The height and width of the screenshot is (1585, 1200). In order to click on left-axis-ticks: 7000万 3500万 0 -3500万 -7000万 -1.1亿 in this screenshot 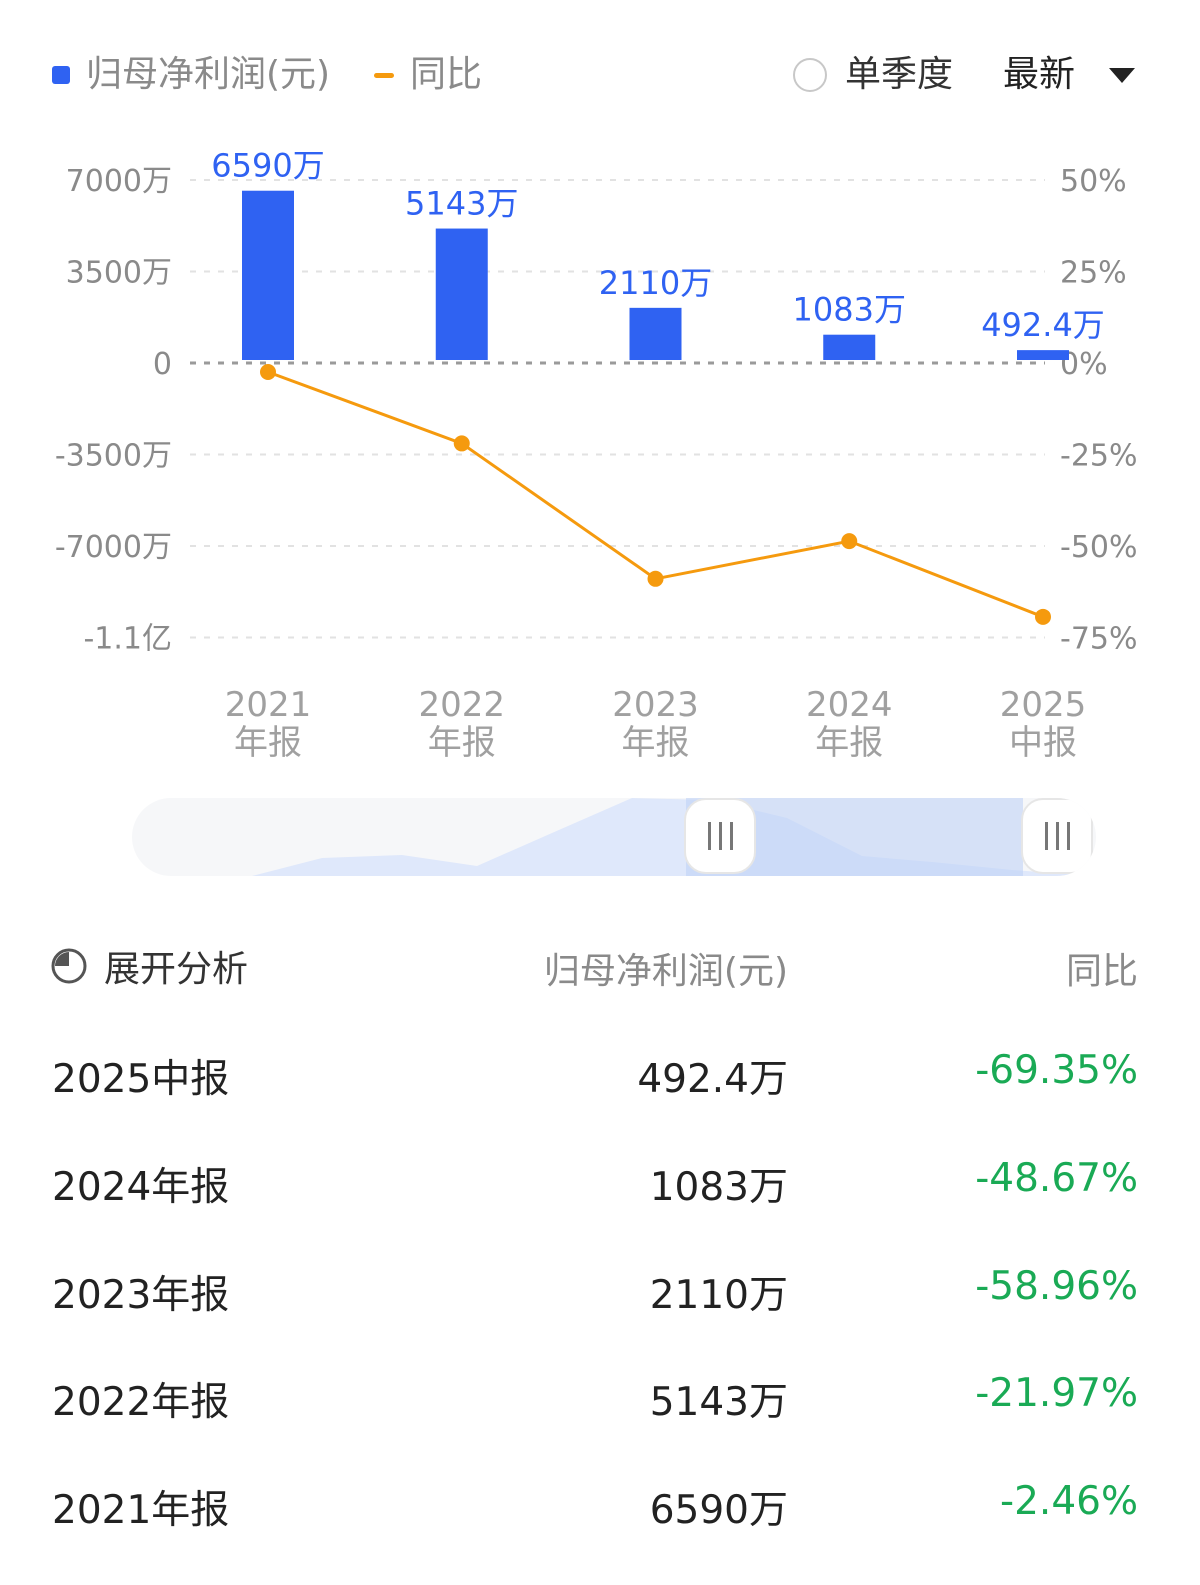, I will do `click(113, 410)`.